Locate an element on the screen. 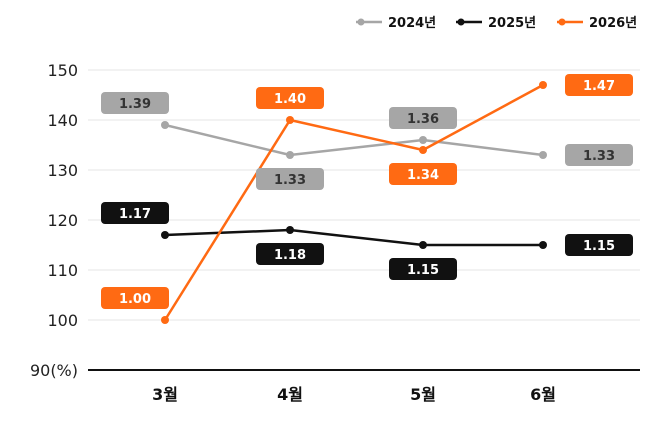  x-tick-label: 3월 is located at coordinates (165, 394).